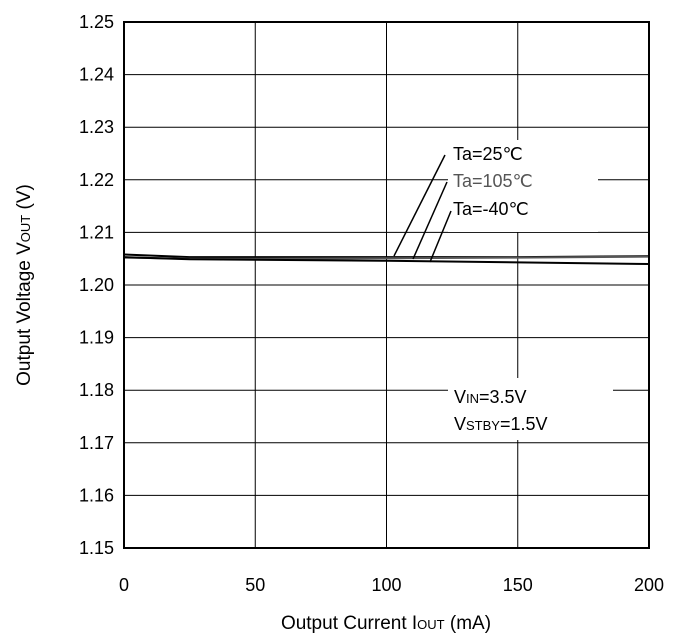 The image size is (688, 638). What do you see at coordinates (440, 236) in the screenshot?
I see `leader-line-minus40` at bounding box center [440, 236].